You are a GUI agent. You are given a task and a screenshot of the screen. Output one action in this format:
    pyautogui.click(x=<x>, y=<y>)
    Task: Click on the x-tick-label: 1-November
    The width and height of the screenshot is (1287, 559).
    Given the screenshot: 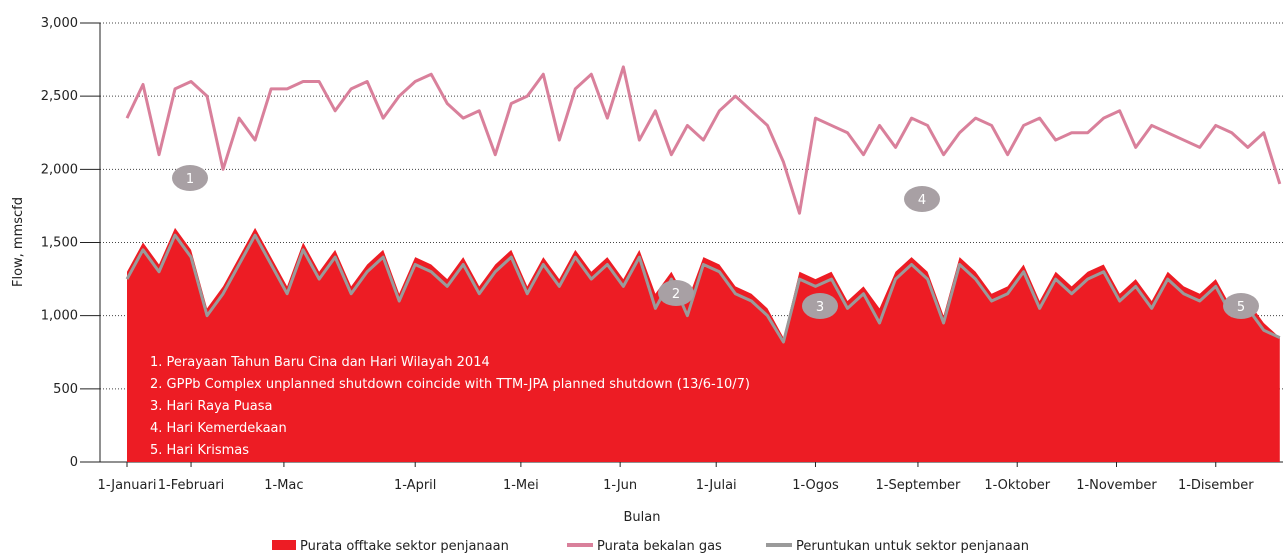 What is the action you would take?
    pyautogui.click(x=1116, y=485)
    